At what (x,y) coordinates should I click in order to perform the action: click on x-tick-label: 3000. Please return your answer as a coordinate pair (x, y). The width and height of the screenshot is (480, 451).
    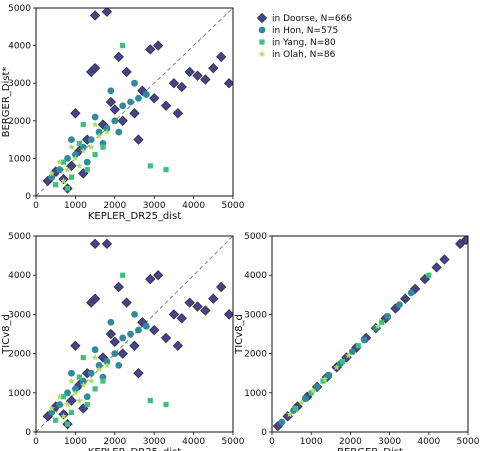
    Looking at the image, I should click on (154, 442).